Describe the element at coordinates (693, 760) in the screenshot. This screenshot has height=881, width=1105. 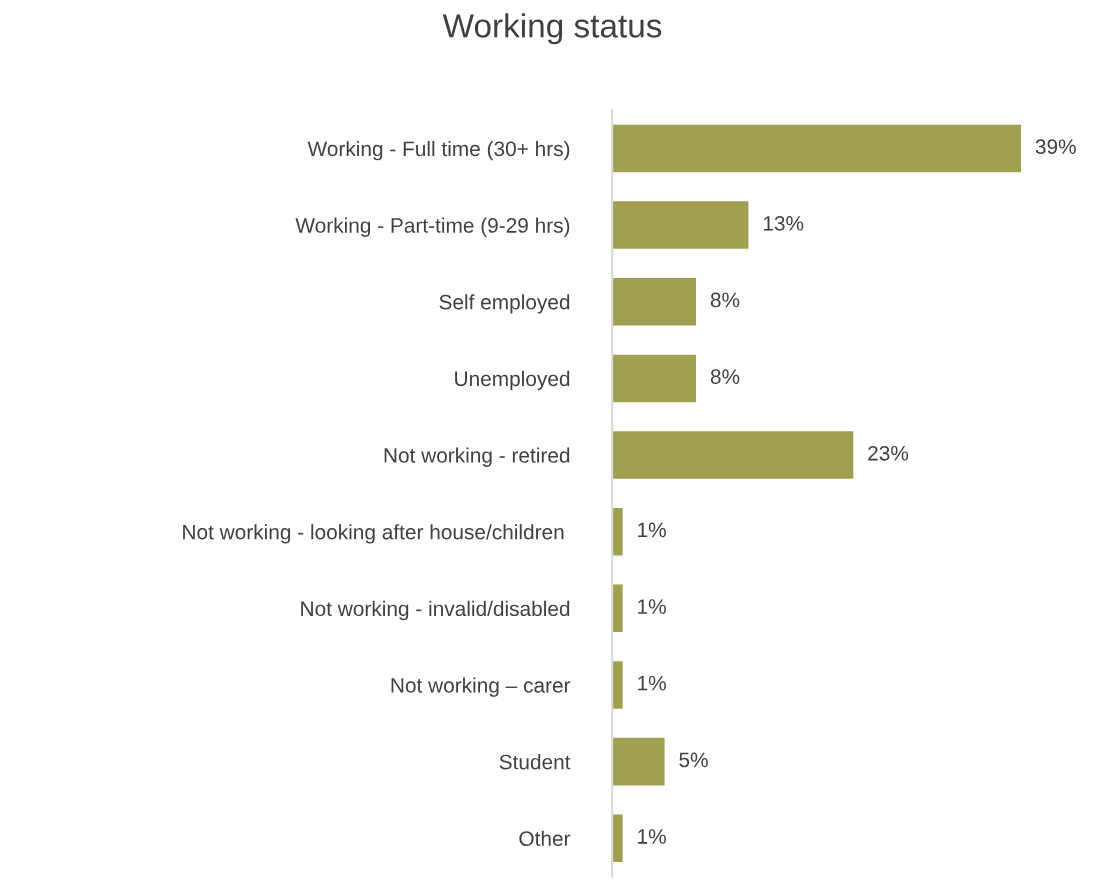
I see `data-label: 5%` at that location.